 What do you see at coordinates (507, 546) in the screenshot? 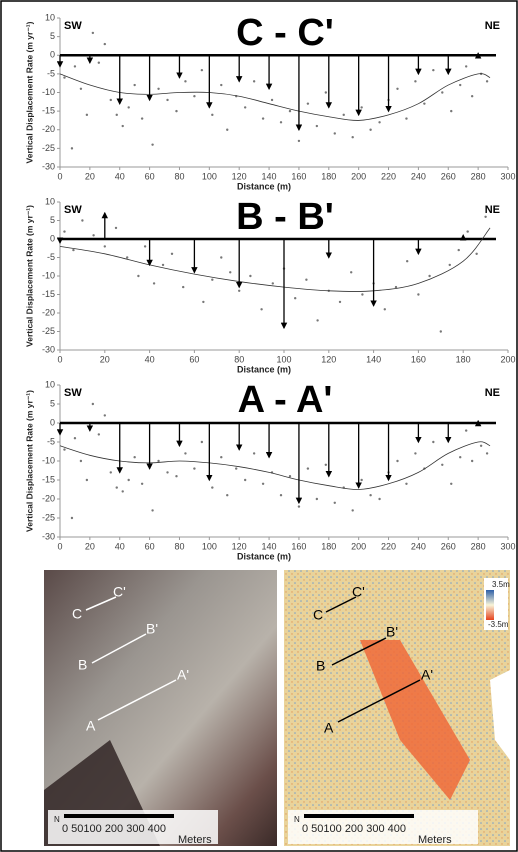
I see `x-tick-label: 300` at bounding box center [507, 546].